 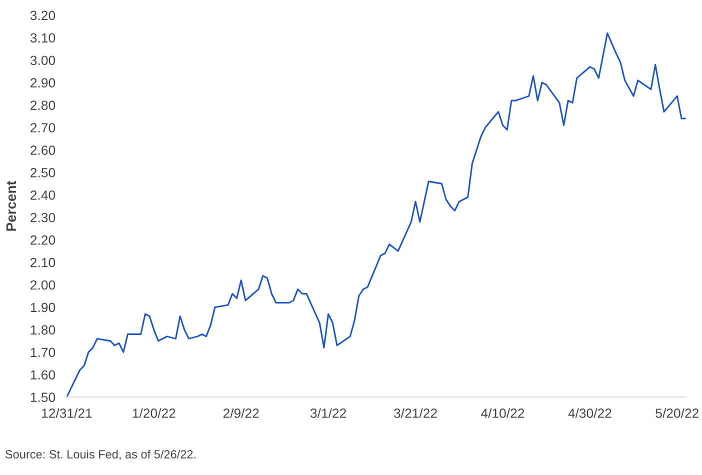 I want to click on y-tick-label: 3.00, so click(x=43, y=61).